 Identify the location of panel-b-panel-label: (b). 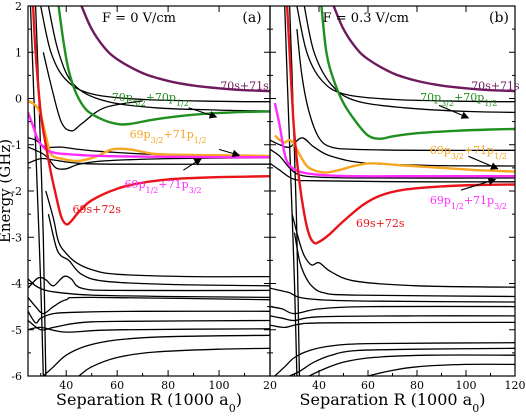
(499, 18).